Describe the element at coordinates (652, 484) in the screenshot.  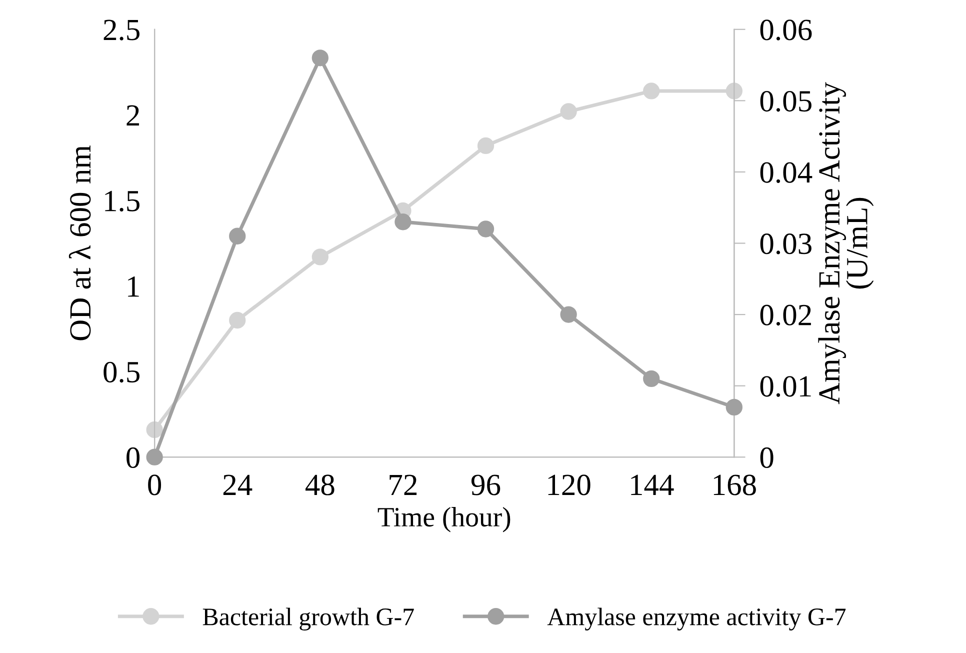
I see `x-tick-label: 144` at that location.